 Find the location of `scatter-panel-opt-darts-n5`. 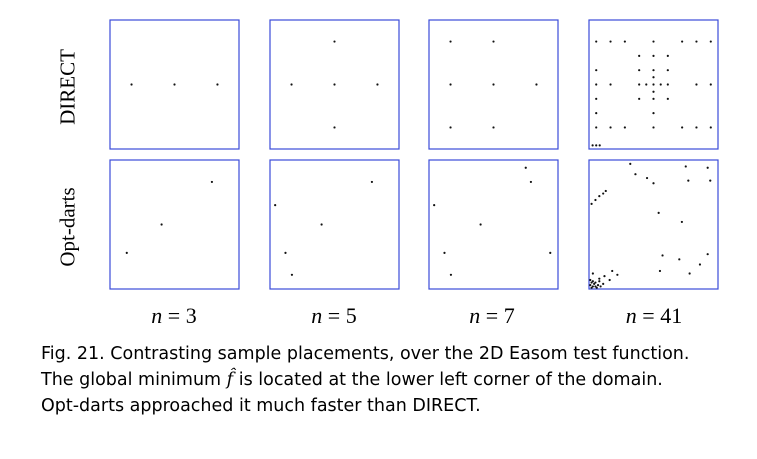

scatter-panel-opt-darts-n5 is located at coordinates (334, 224).